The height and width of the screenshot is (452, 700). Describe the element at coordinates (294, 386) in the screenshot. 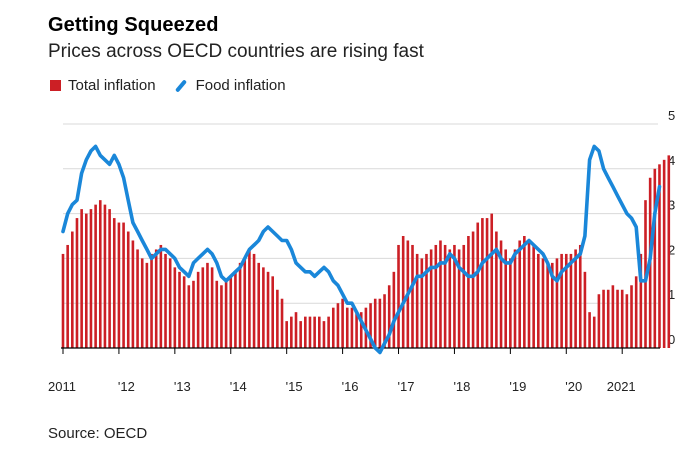

I see `x-tick-label: '15` at that location.